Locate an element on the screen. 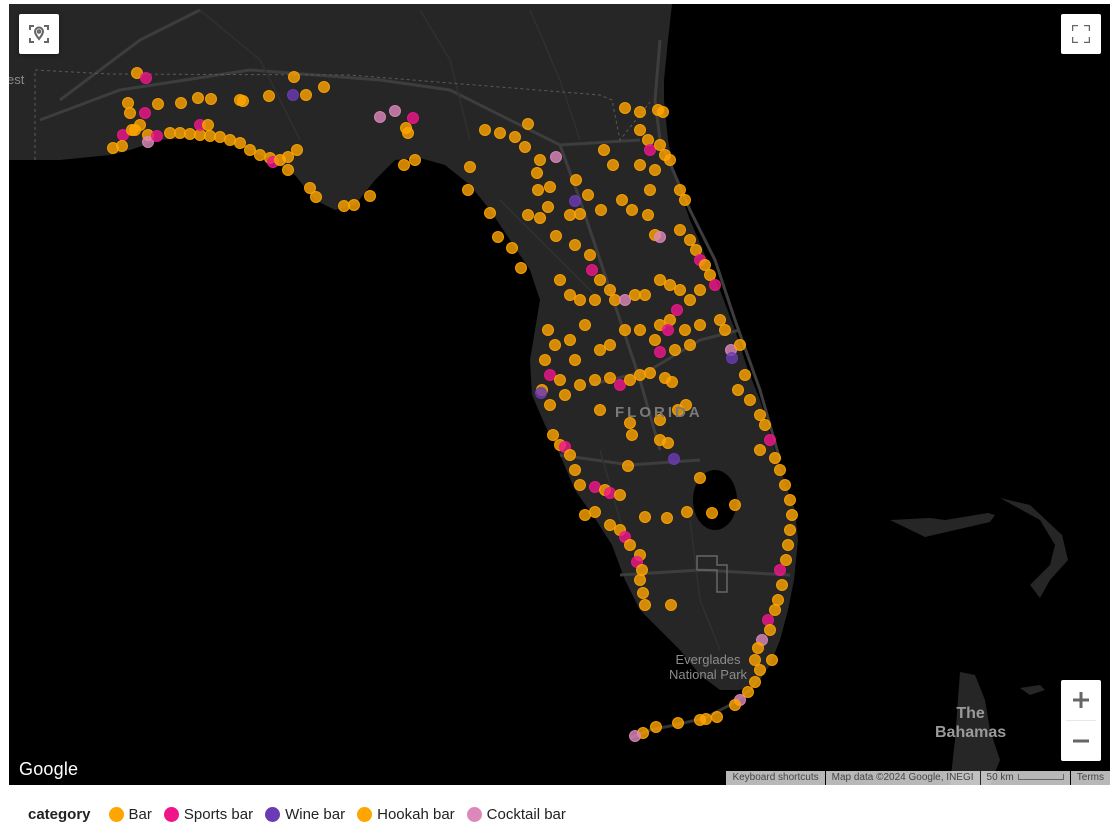  legend-item-hookah-bar: Hookah bar is located at coordinates (406, 814).